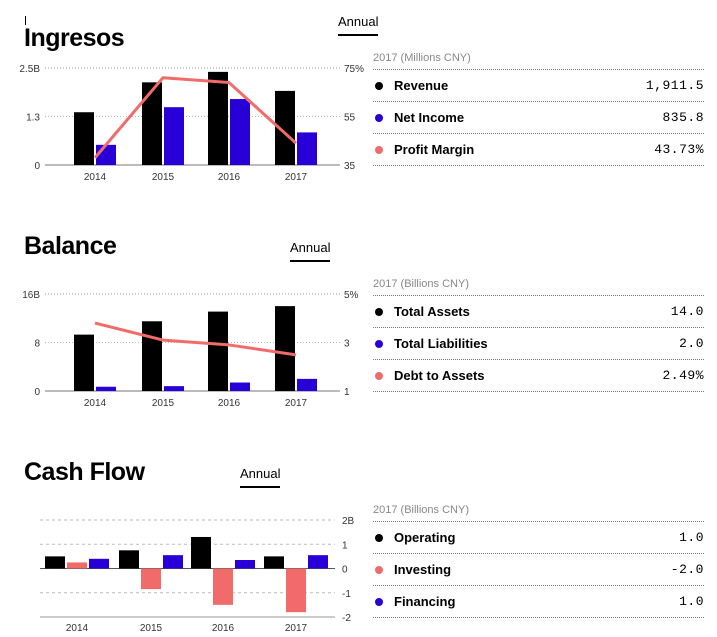  What do you see at coordinates (348, 521) in the screenshot?
I see `y-tick-label: 2B` at bounding box center [348, 521].